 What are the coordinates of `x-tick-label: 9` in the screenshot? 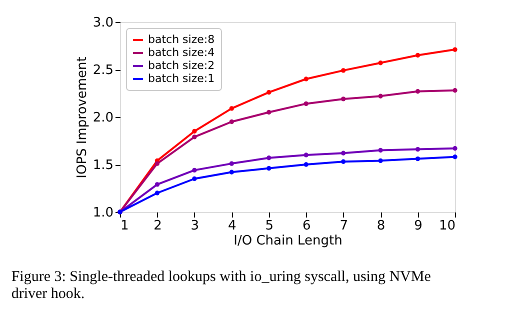 It's located at (418, 226).